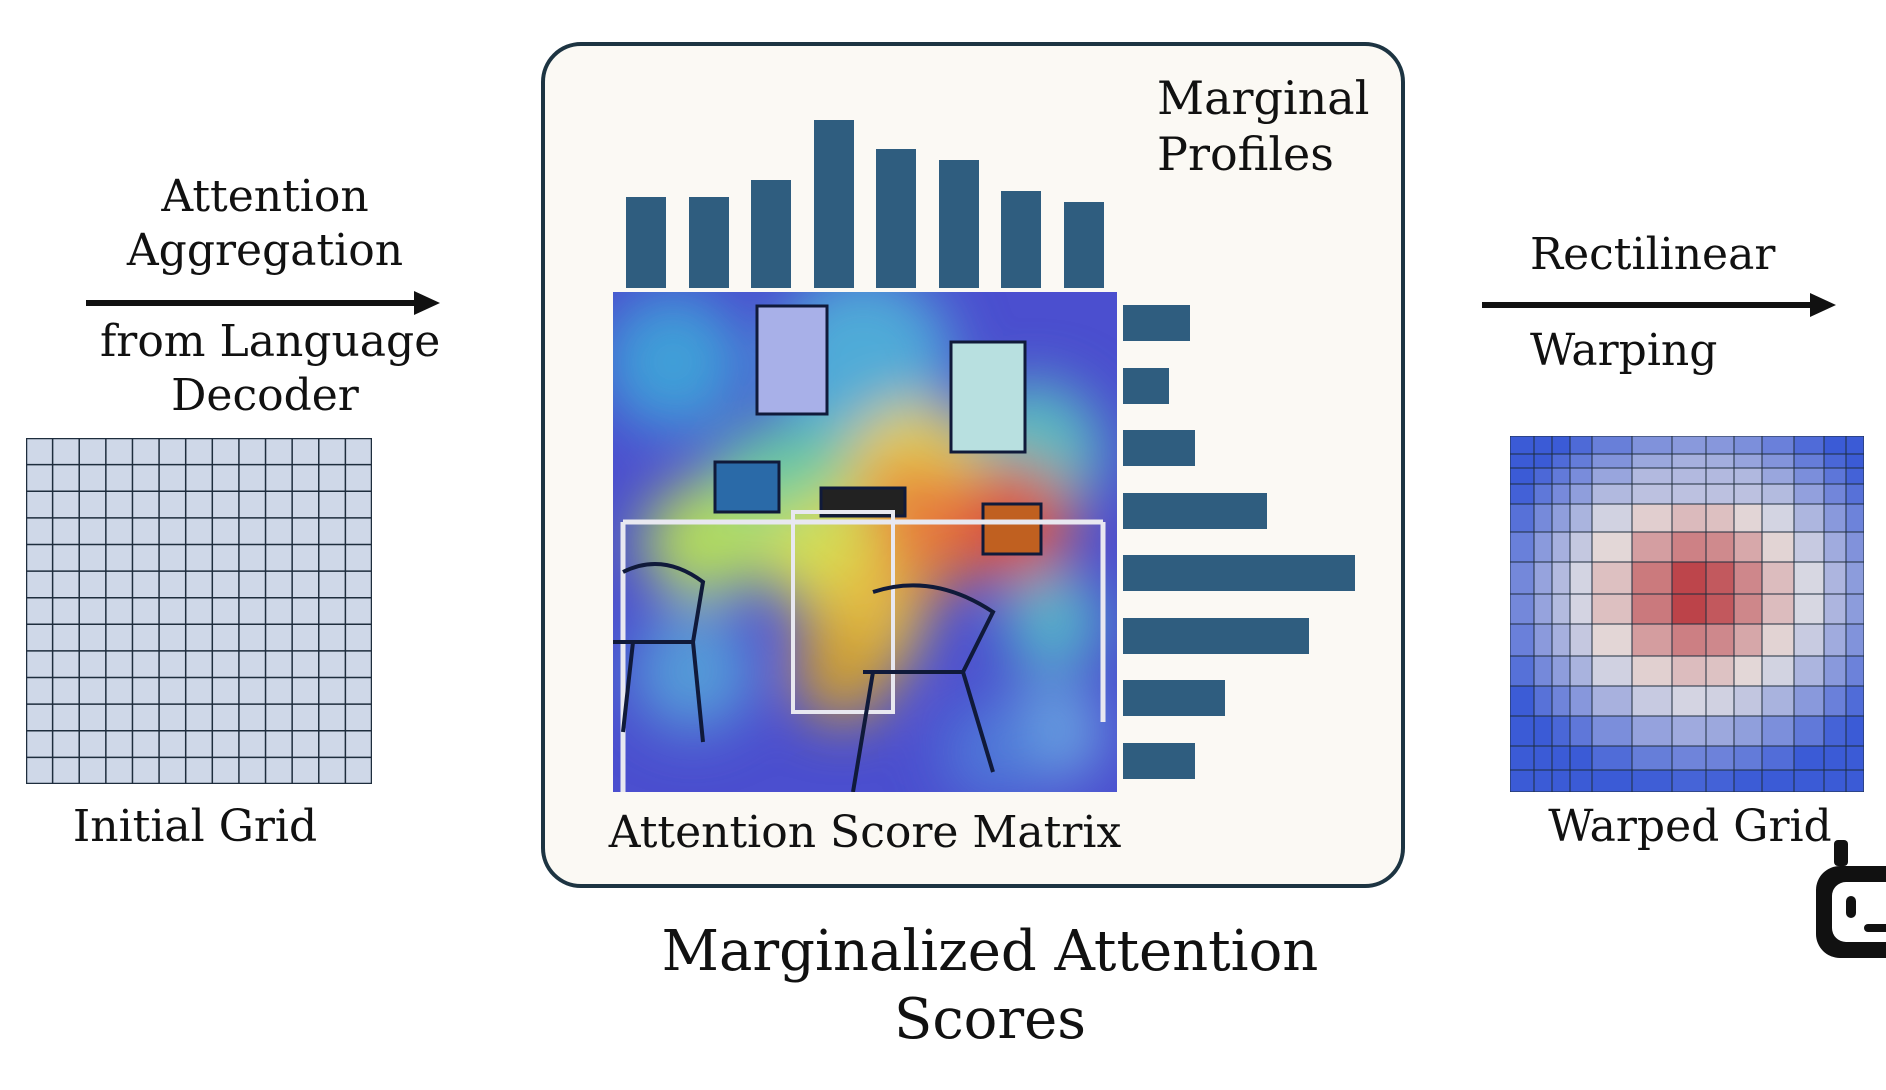 The width and height of the screenshot is (1886, 1090). Describe the element at coordinates (1263, 98) in the screenshot. I see `label-line: Marginal` at that location.